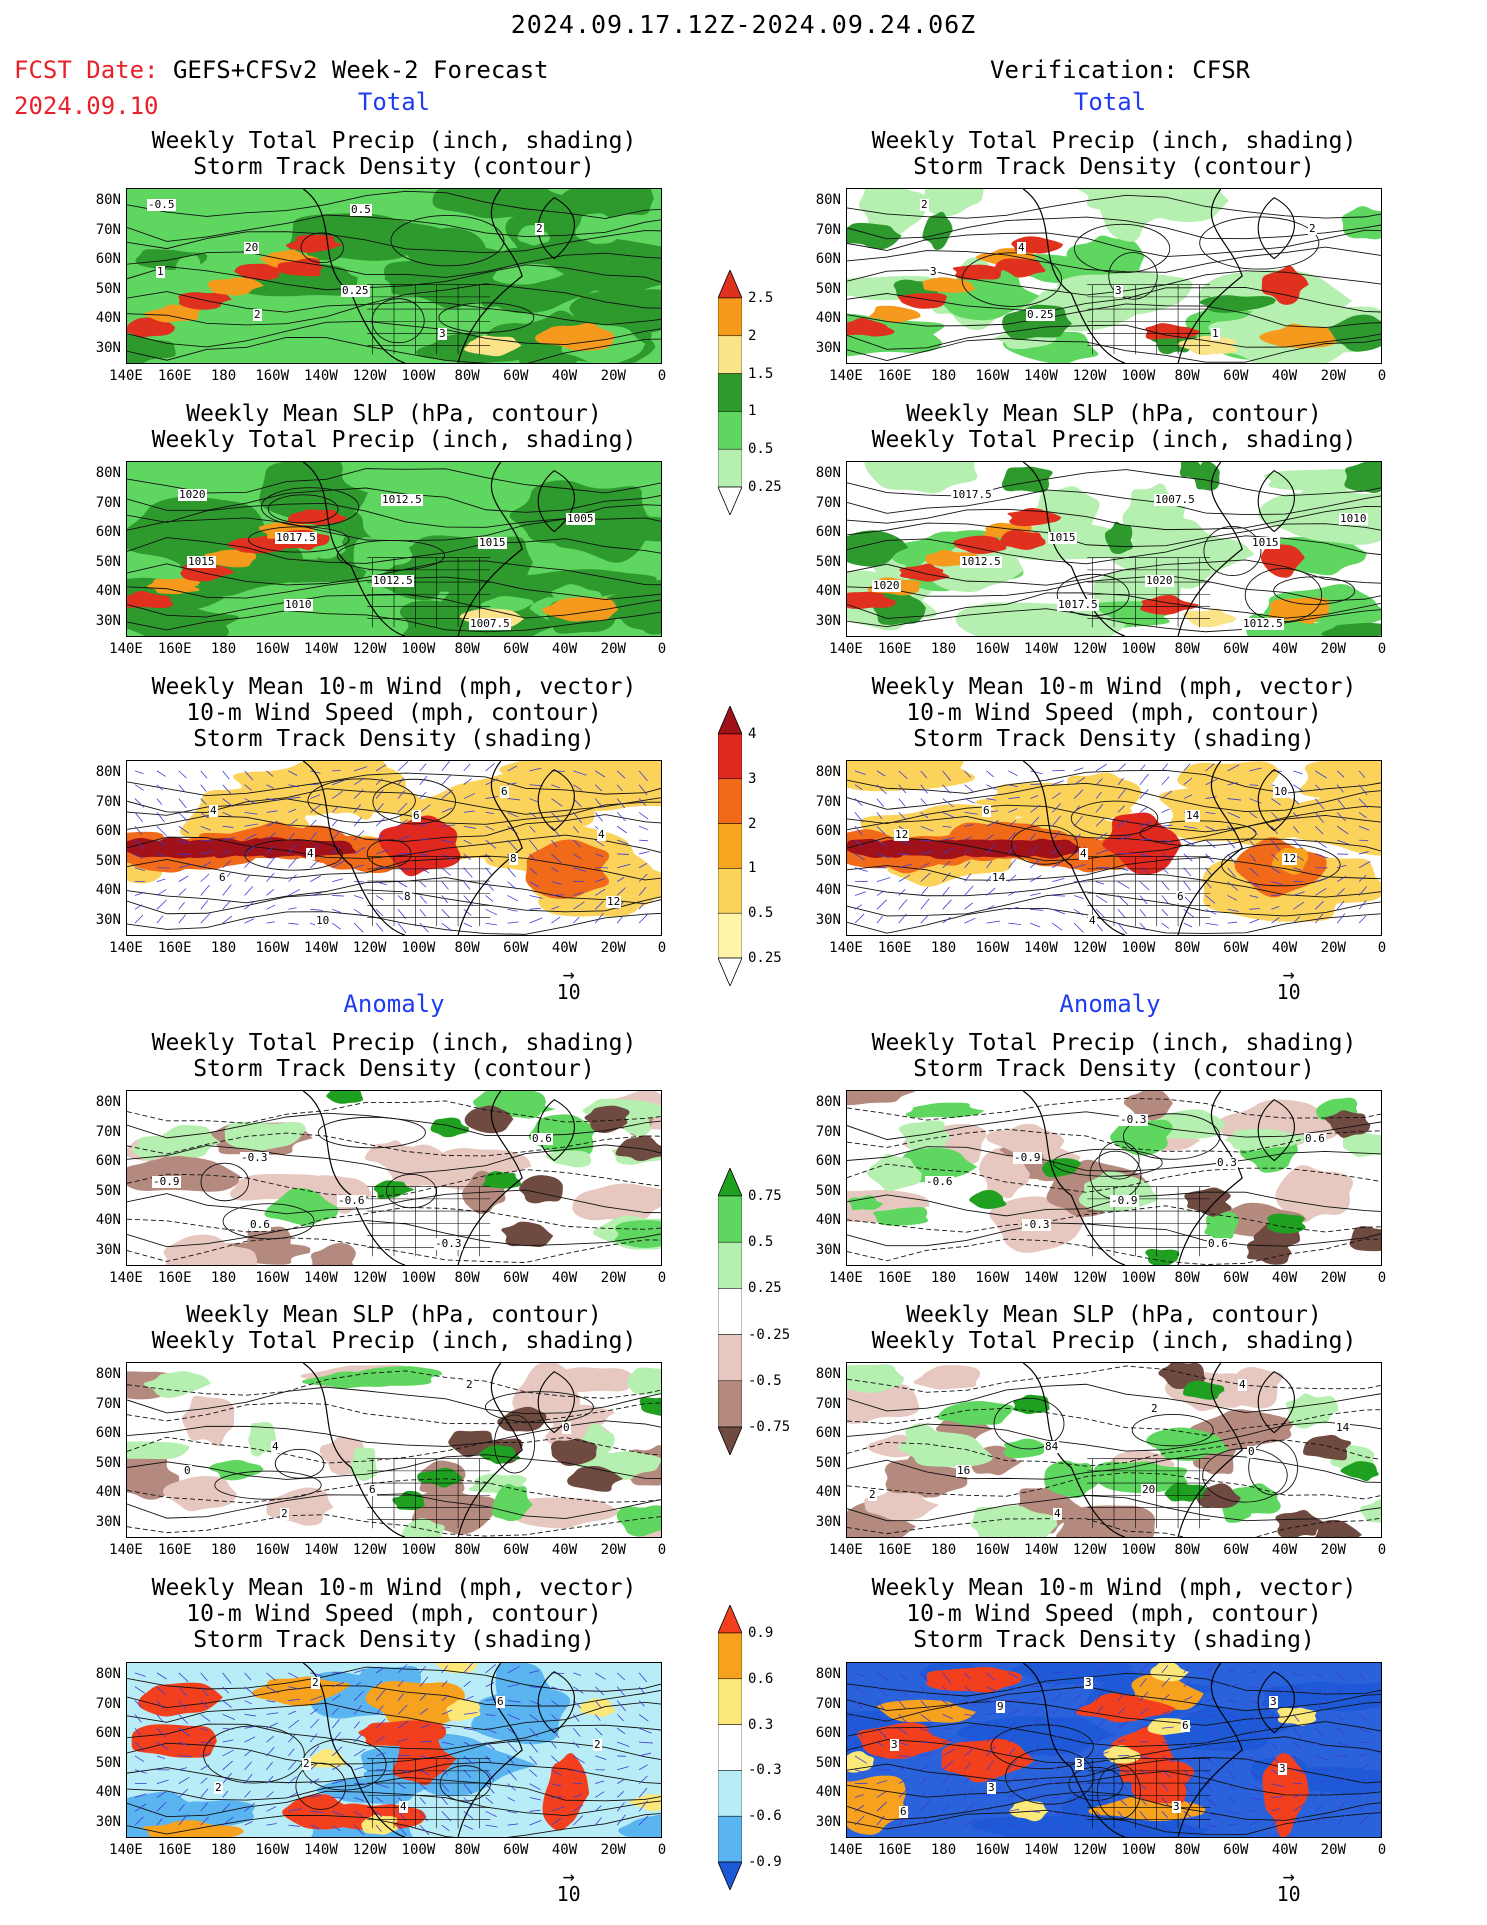  Describe the element at coordinates (765, 1288) in the screenshot. I see `colorbar-tick-label: 0.25` at that location.